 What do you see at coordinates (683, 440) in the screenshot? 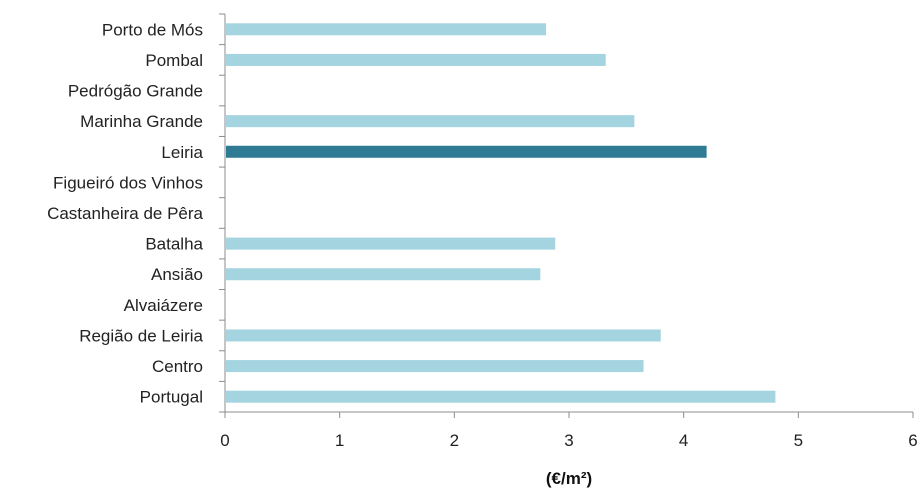
I see `x-tick-label: 4` at bounding box center [683, 440].